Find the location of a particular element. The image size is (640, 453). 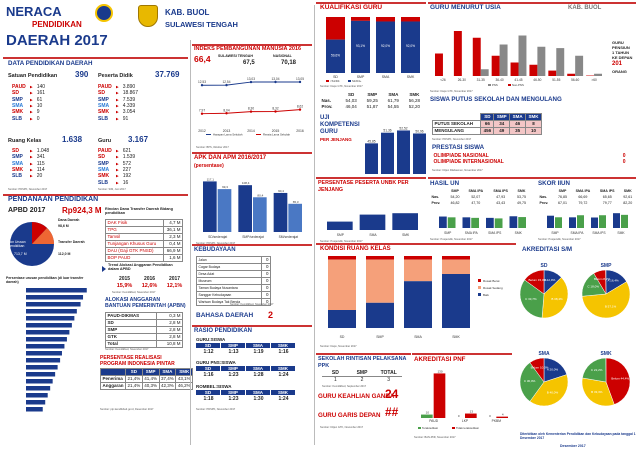

apbd-pie-chart is located at coordinates (32, 244).